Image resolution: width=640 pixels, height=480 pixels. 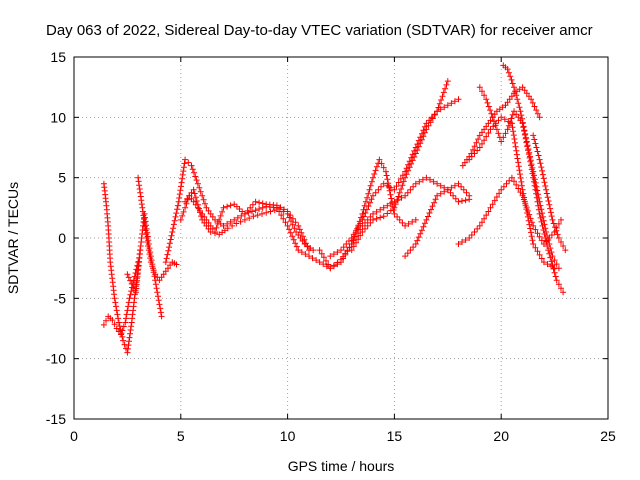 I want to click on series-sat-h, so click(x=367, y=214).